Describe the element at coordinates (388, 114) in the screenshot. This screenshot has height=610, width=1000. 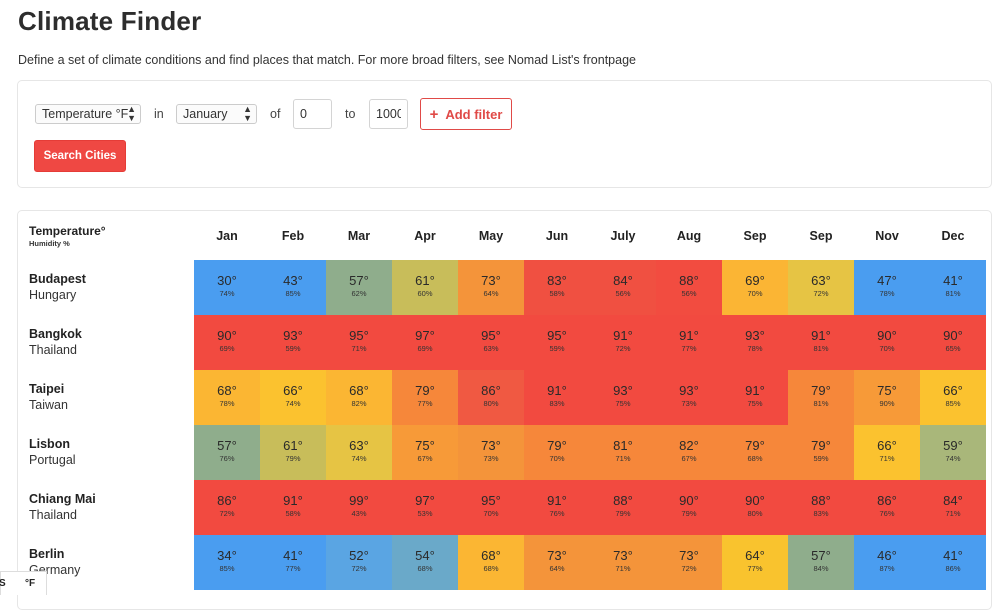
I see `to-value-input` at that location.